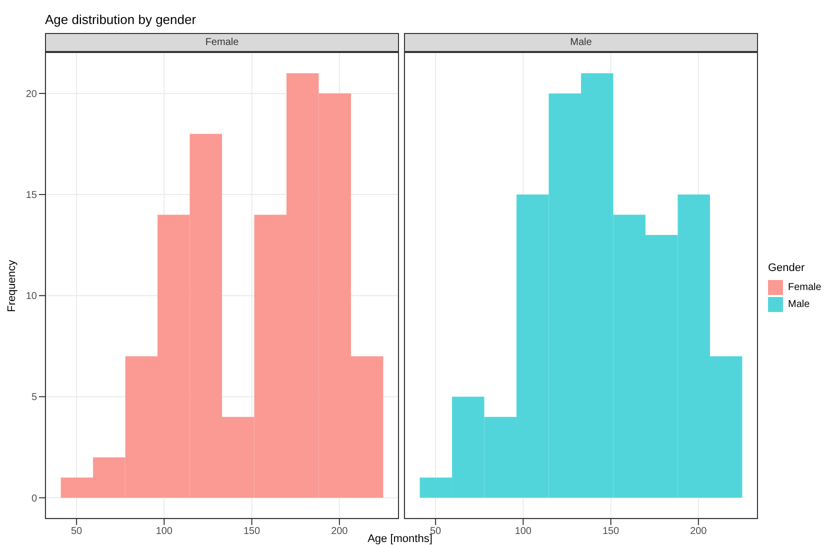 The height and width of the screenshot is (545, 824). What do you see at coordinates (34, 498) in the screenshot?
I see `y-tick-label: 0` at bounding box center [34, 498].